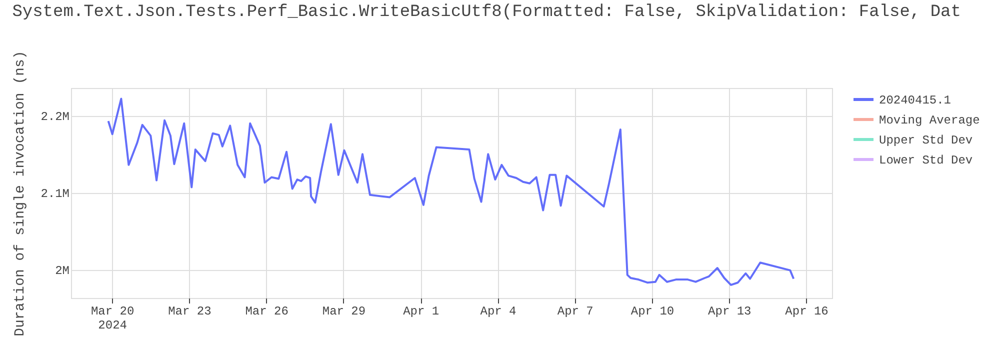 The image size is (1000, 350). What do you see at coordinates (55, 194) in the screenshot?
I see `y-tick-label: 2.1M` at bounding box center [55, 194].